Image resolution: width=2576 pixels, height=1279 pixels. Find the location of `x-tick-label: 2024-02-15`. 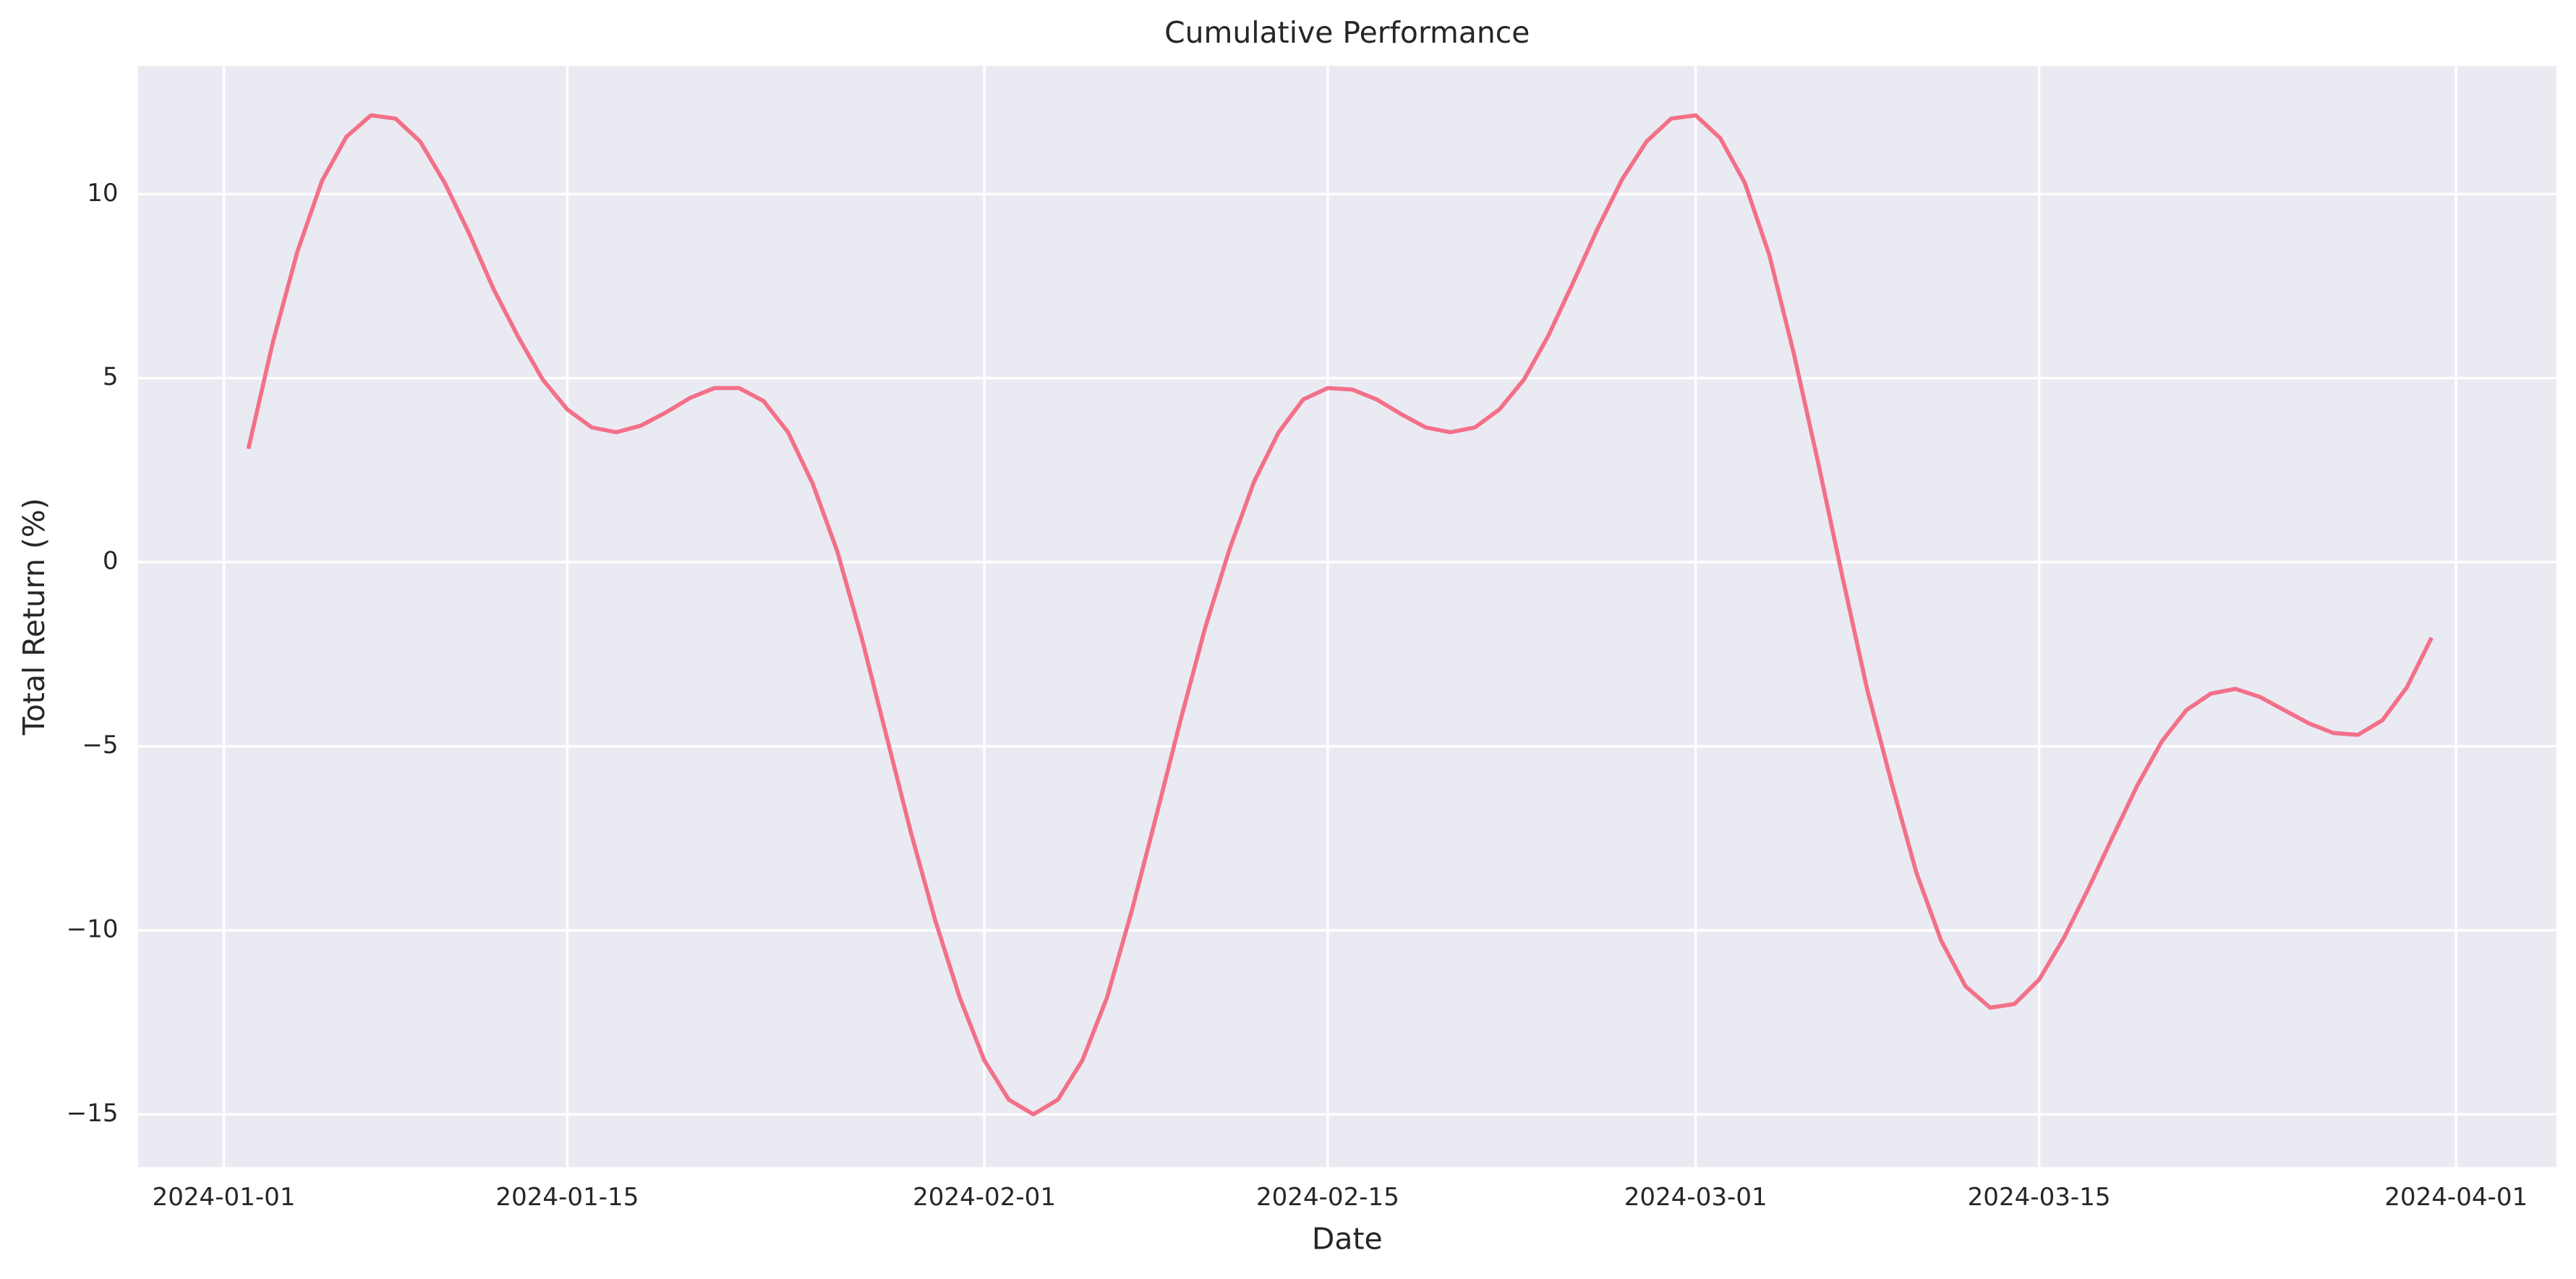

x-tick-label: 2024-02-15 is located at coordinates (1328, 1197).